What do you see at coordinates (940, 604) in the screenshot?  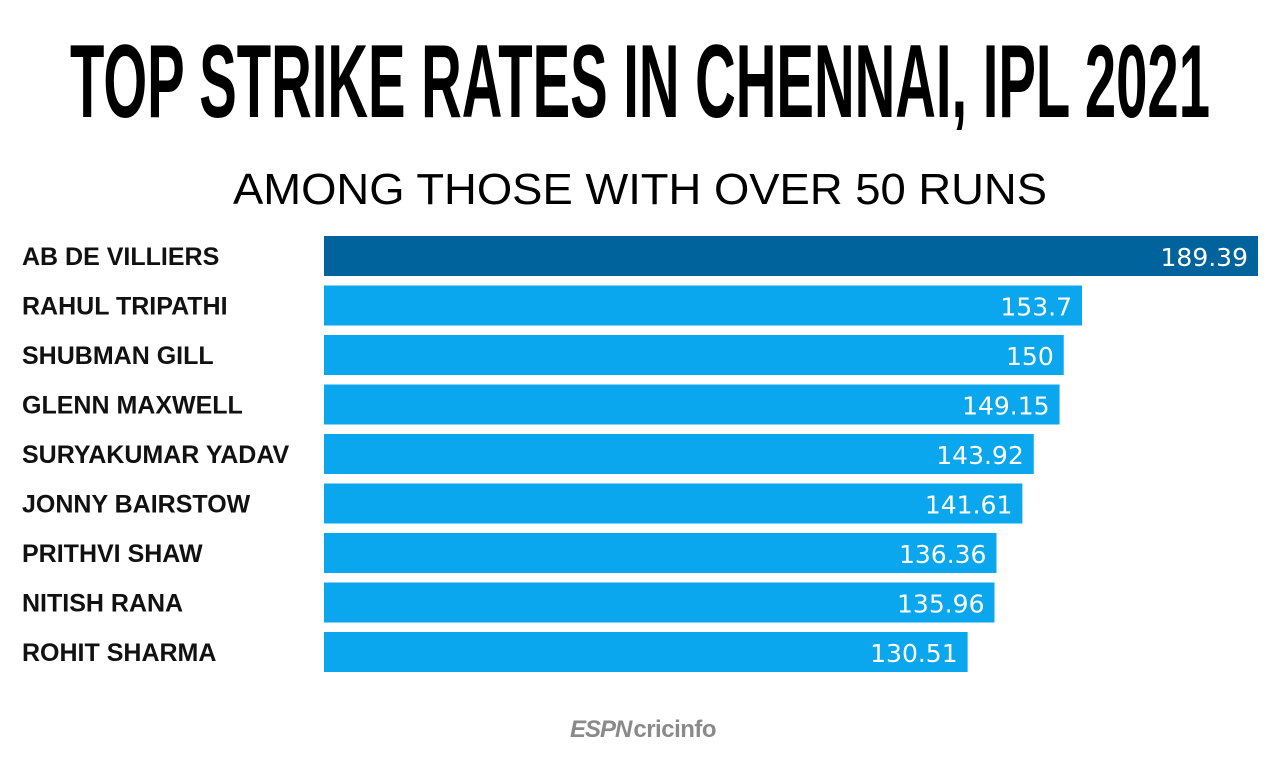 I see `value-label: 135.96` at bounding box center [940, 604].